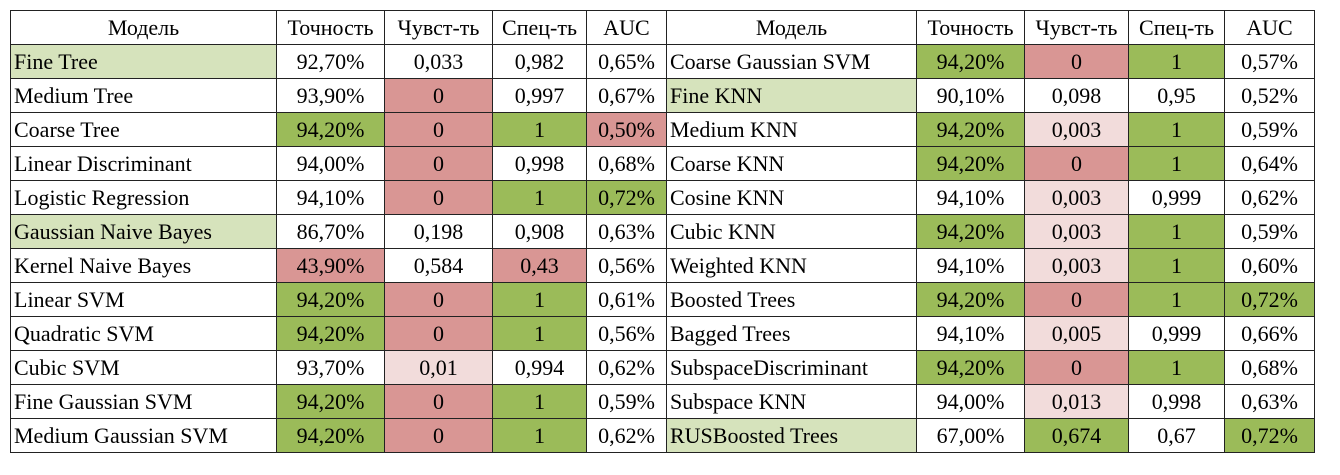 The height and width of the screenshot is (475, 1340). What do you see at coordinates (791, 299) in the screenshot?
I see `cell-model-right: Boosted Trees` at bounding box center [791, 299].